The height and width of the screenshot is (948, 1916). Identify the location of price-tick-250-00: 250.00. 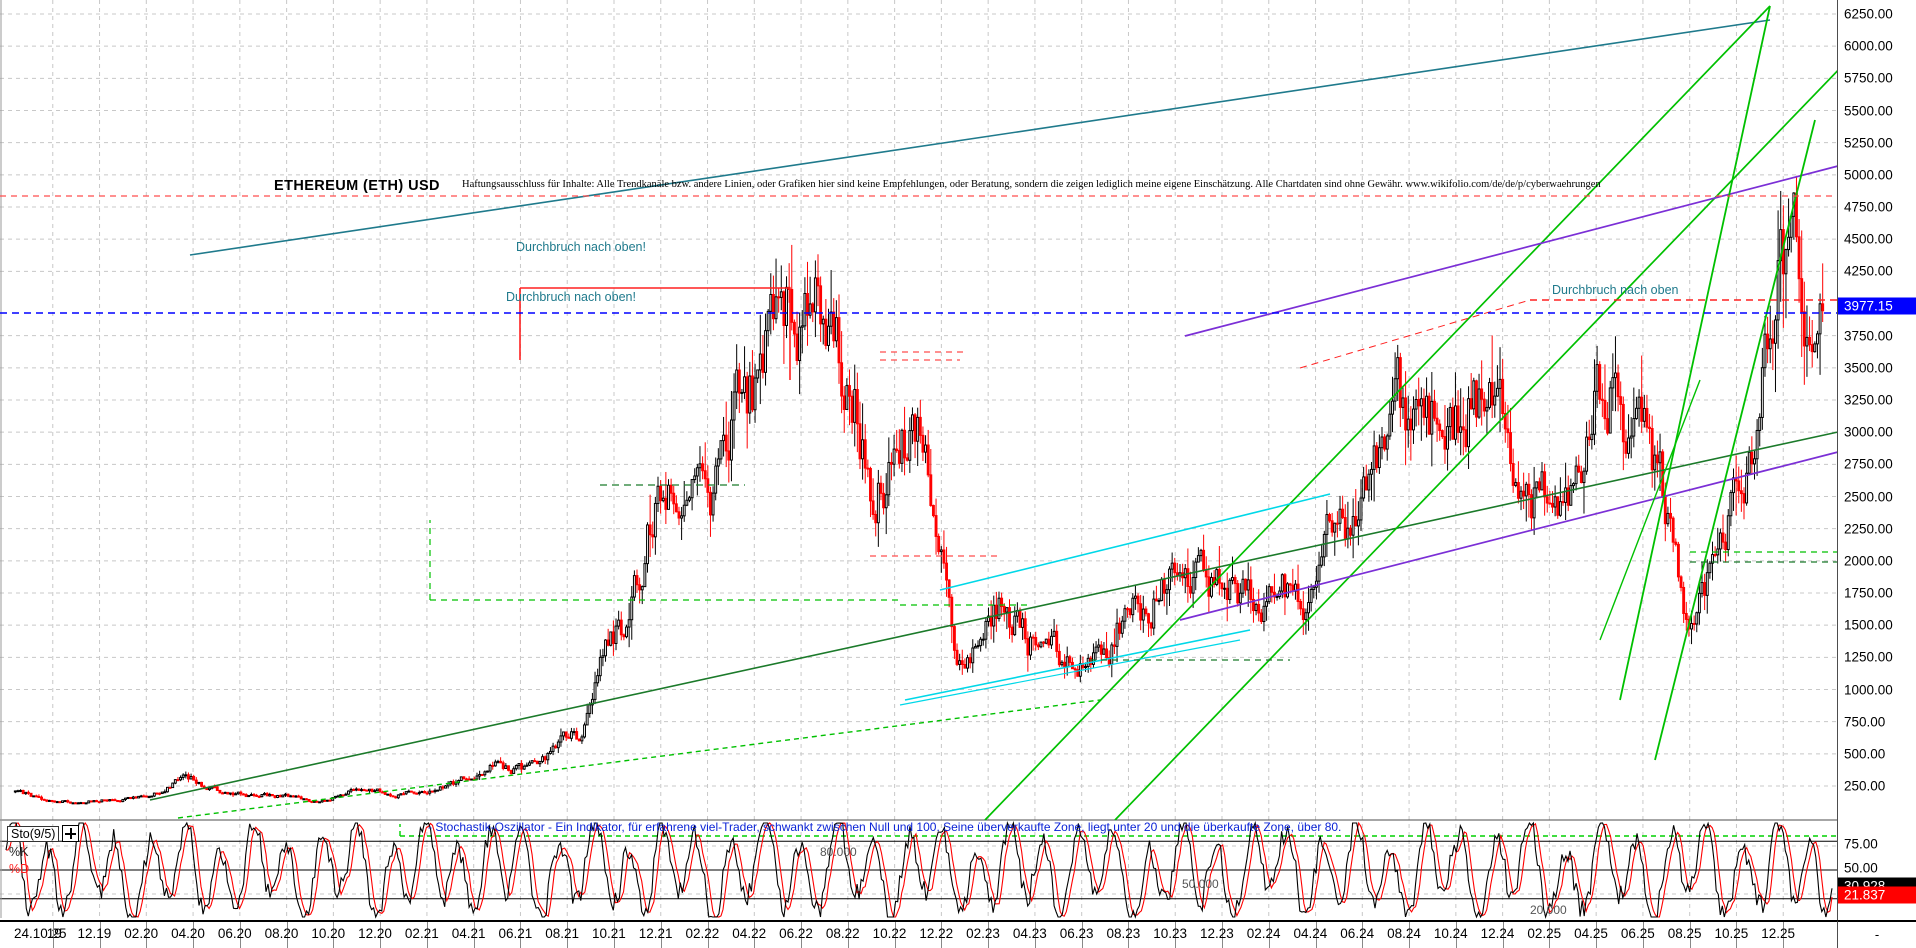
(1865, 786).